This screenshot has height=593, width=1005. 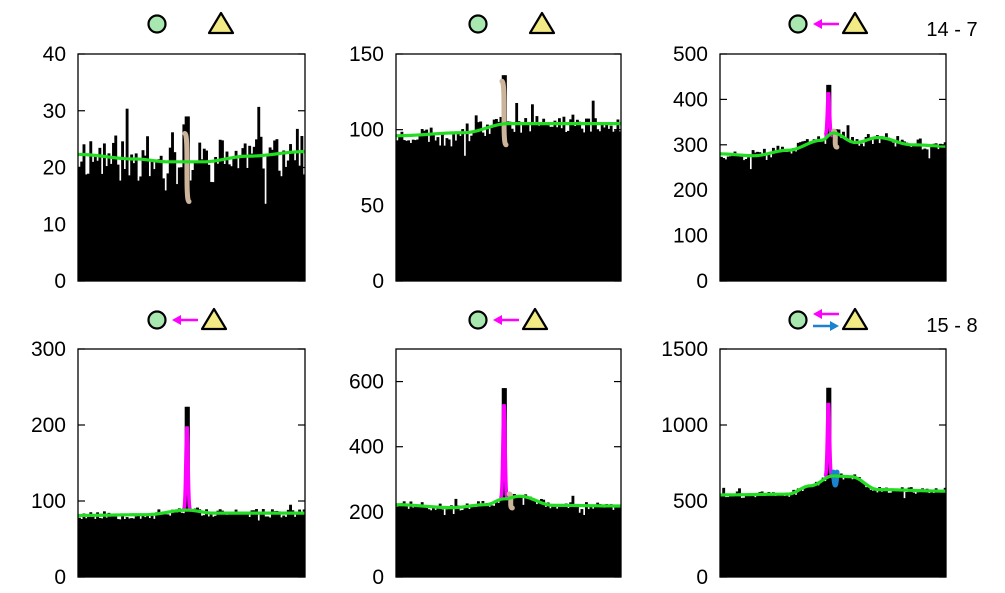 I want to click on circle-marker-icon, so click(x=157, y=320).